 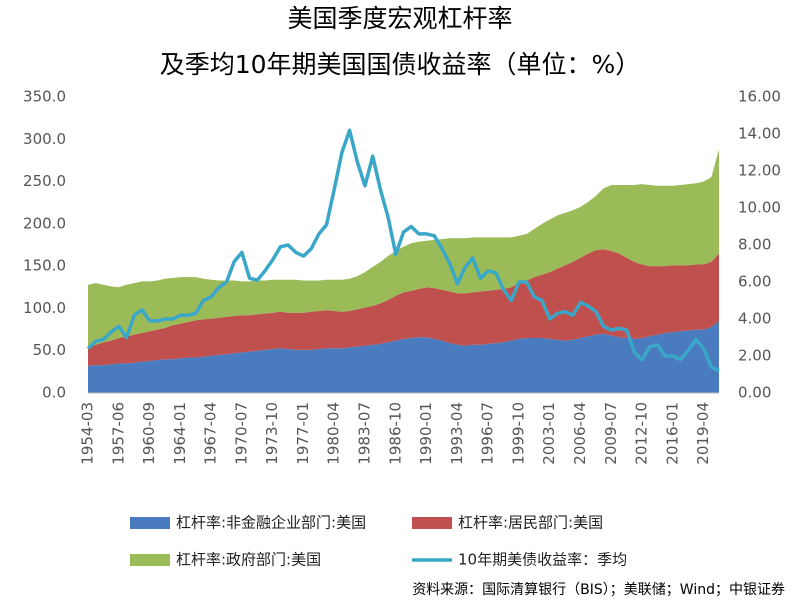 I want to click on x-tick-label: 1996-07, so click(x=488, y=433).